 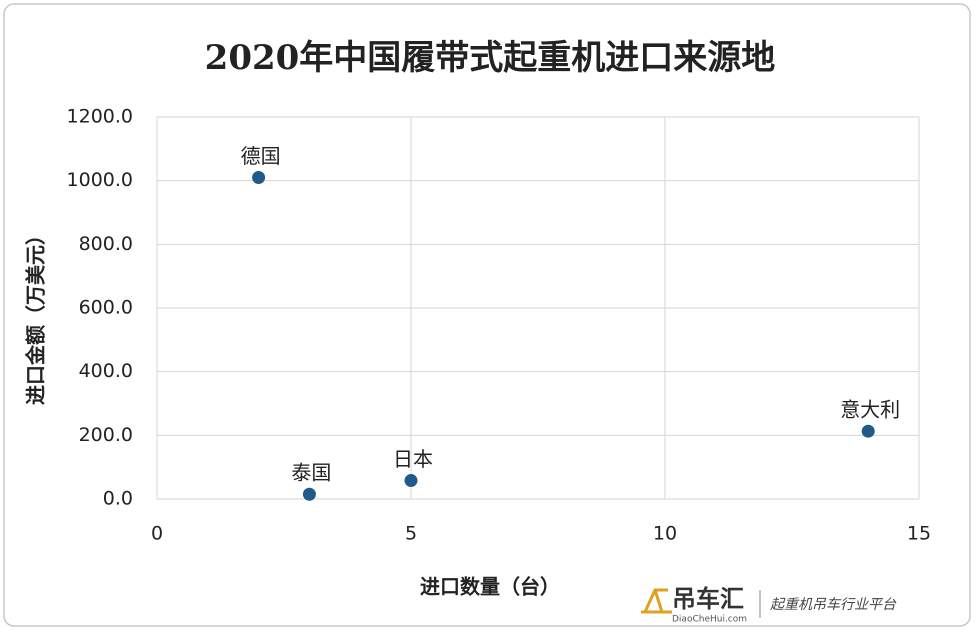 I want to click on y-tick-label: 200.0, so click(x=106, y=435).